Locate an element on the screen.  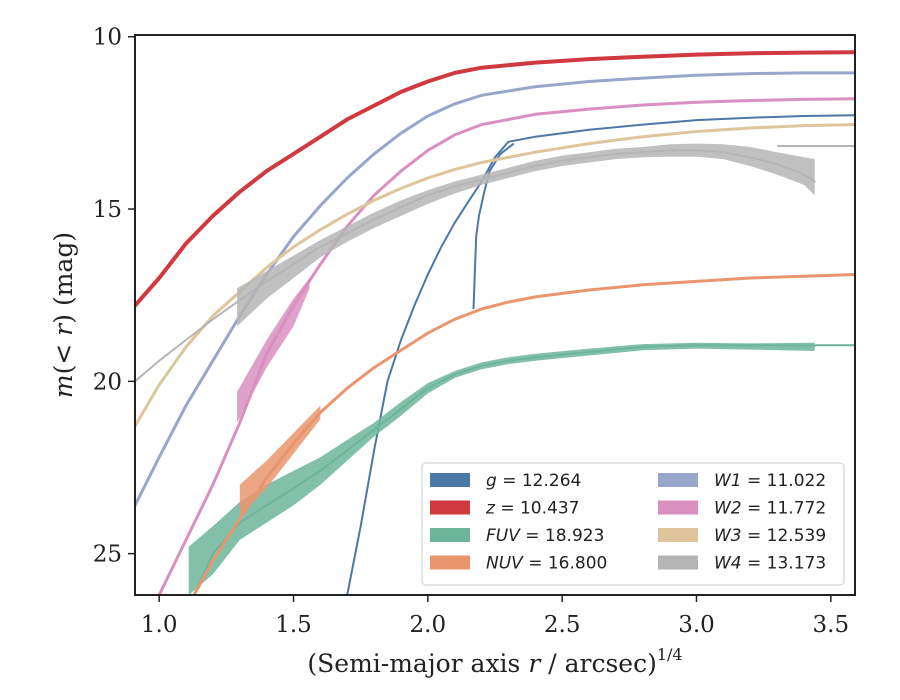
legend-entry: g = 12.264 is located at coordinates (533, 481).